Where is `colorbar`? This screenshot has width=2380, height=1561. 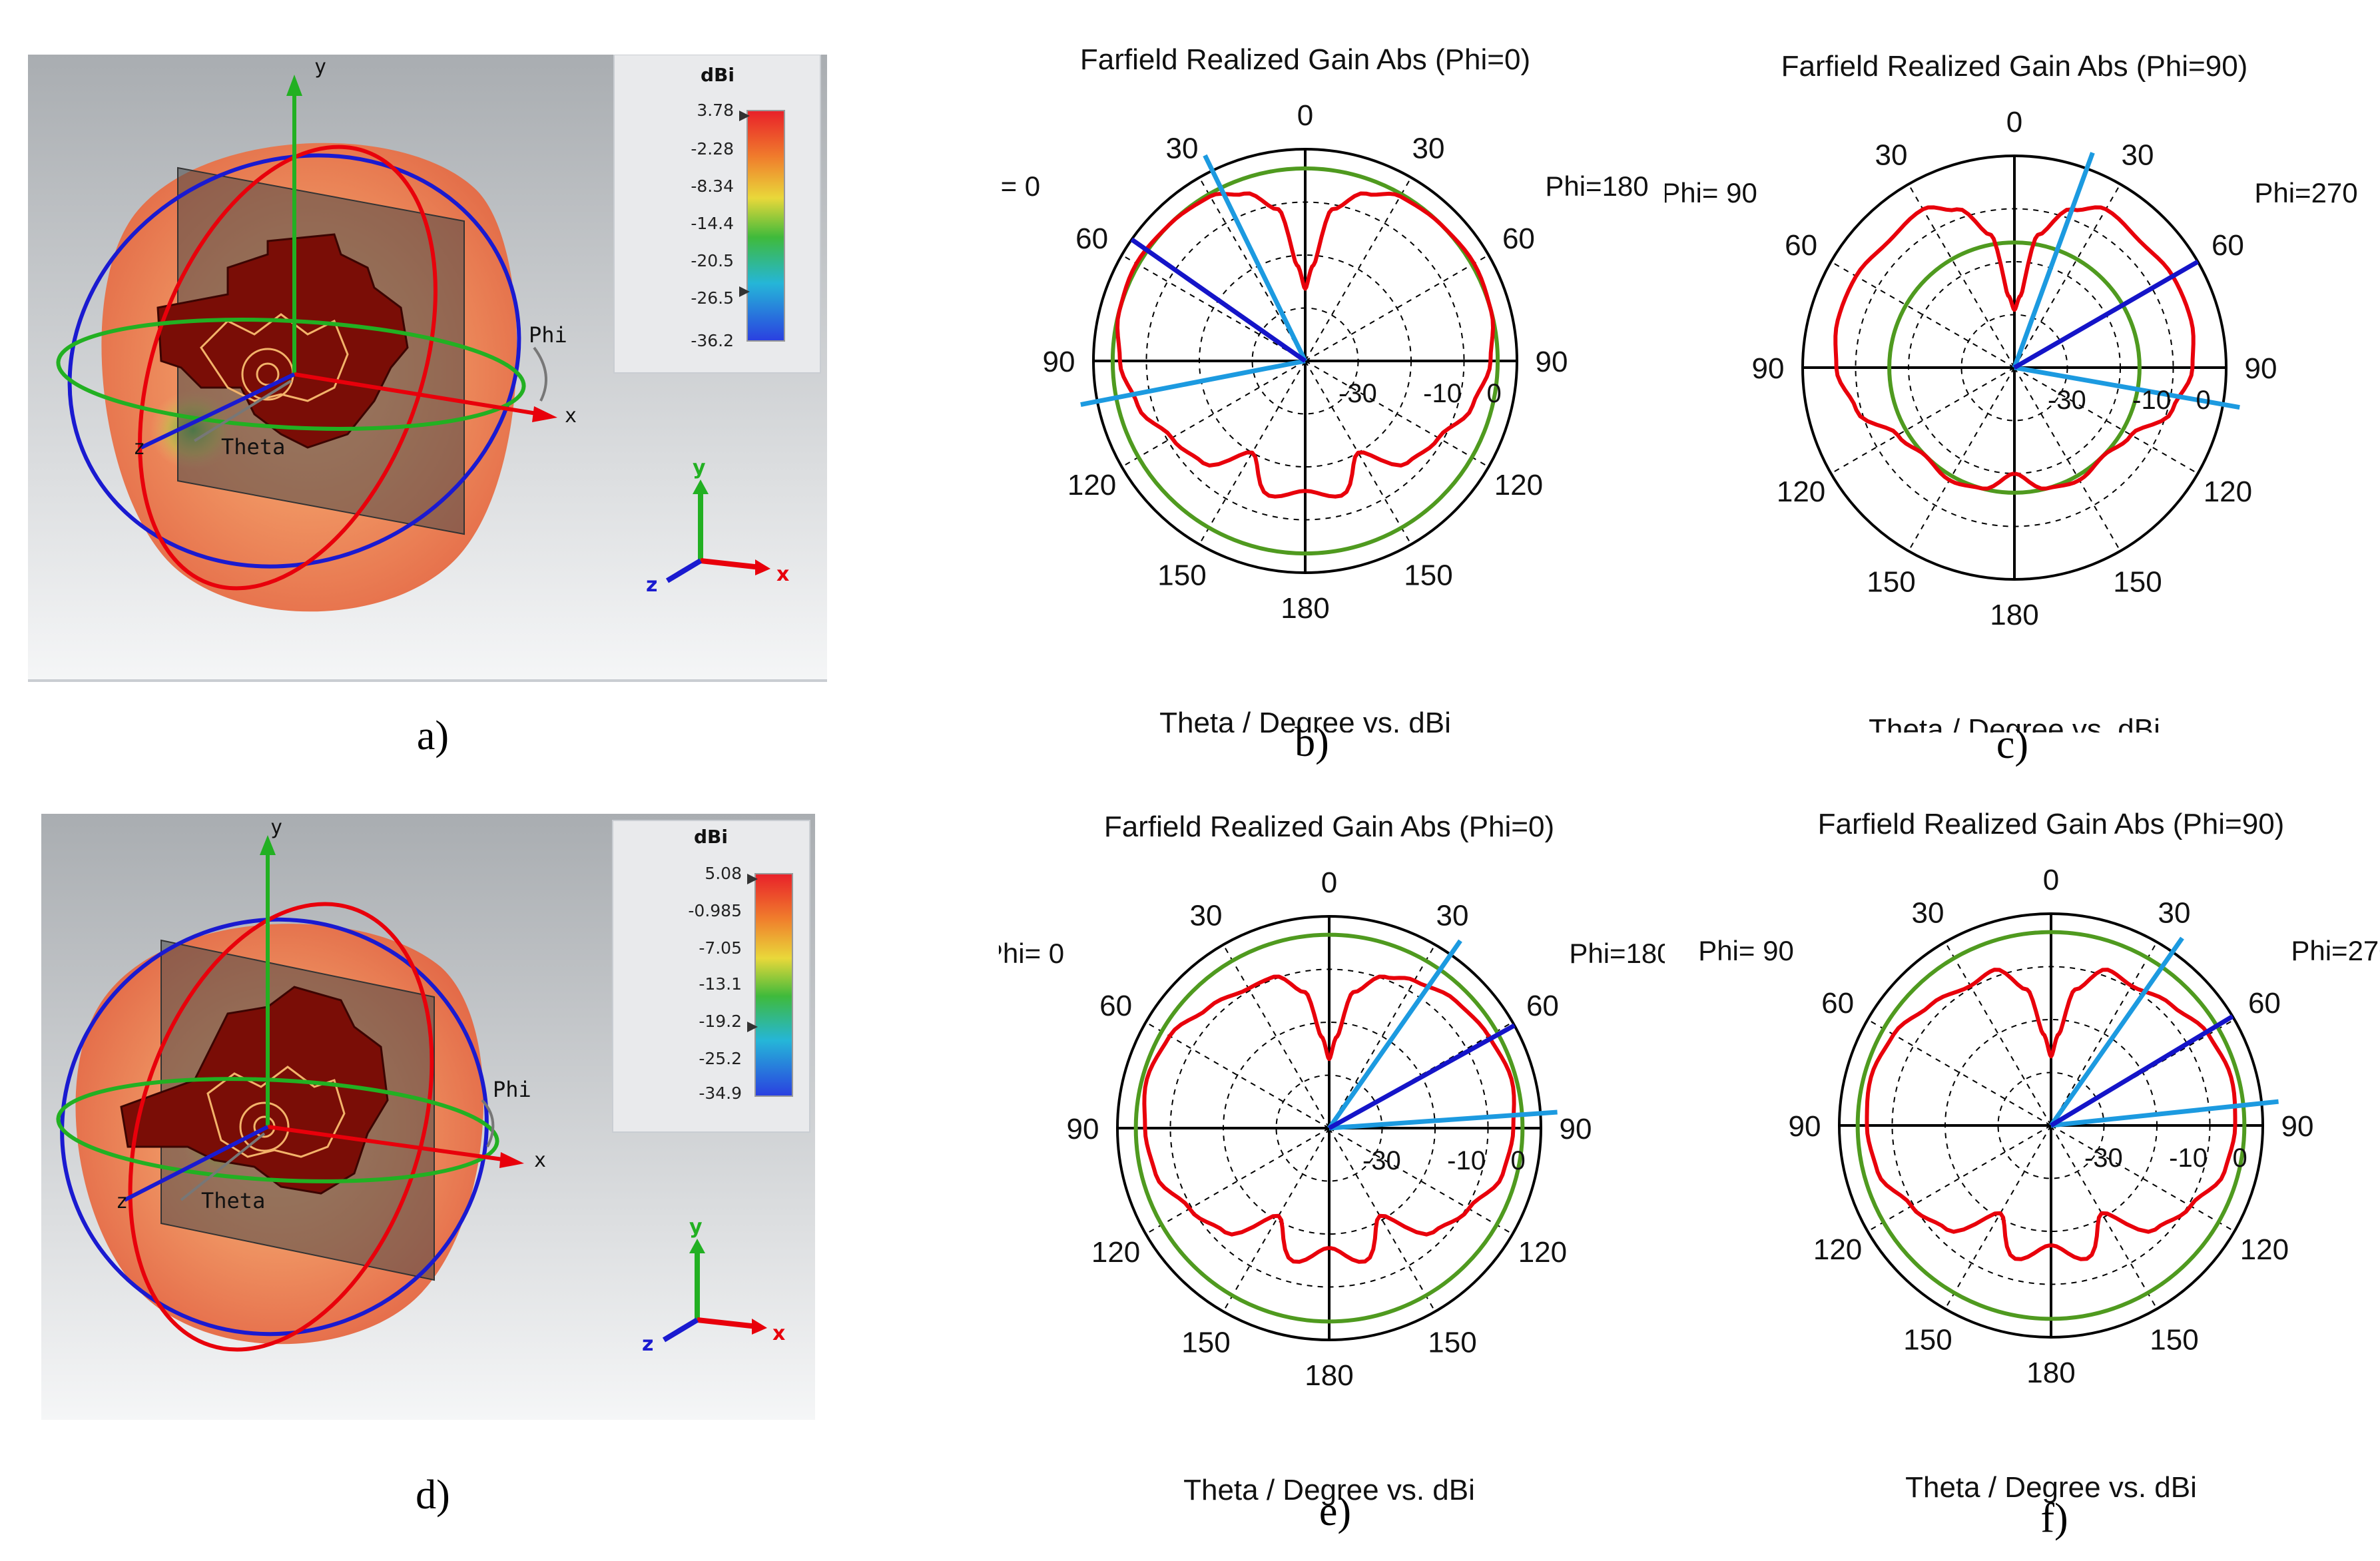
colorbar is located at coordinates (766, 226).